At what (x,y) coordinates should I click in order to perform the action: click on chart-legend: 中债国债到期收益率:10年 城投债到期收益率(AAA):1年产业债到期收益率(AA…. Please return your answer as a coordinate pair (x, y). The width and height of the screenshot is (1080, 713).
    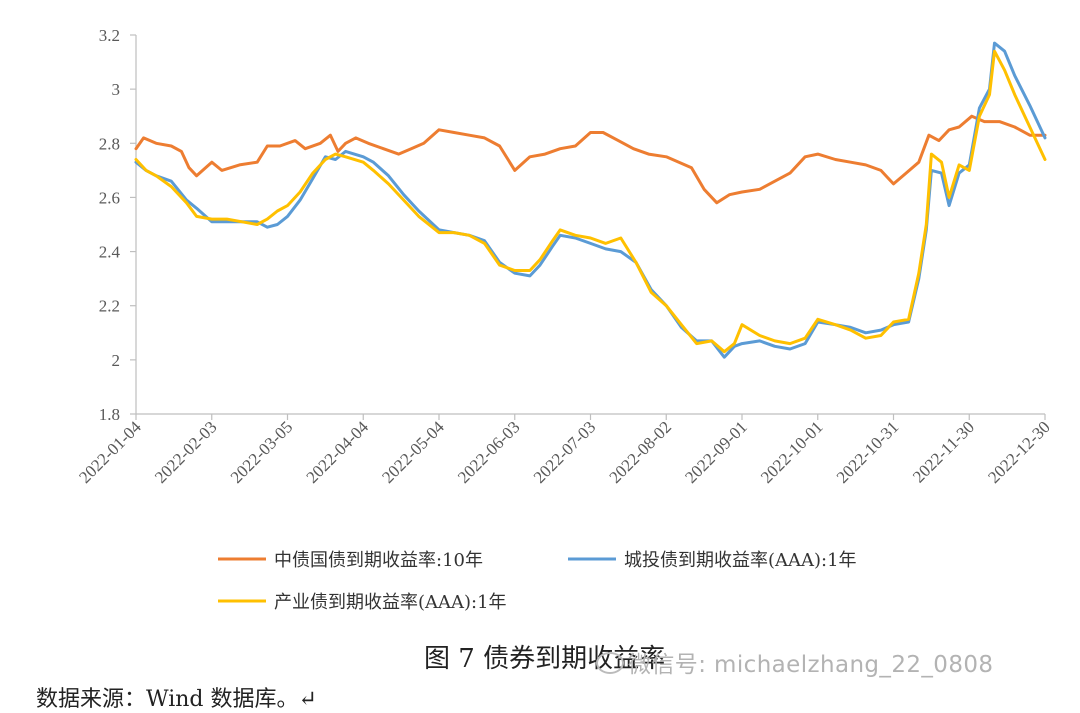
    Looking at the image, I should click on (537, 581).